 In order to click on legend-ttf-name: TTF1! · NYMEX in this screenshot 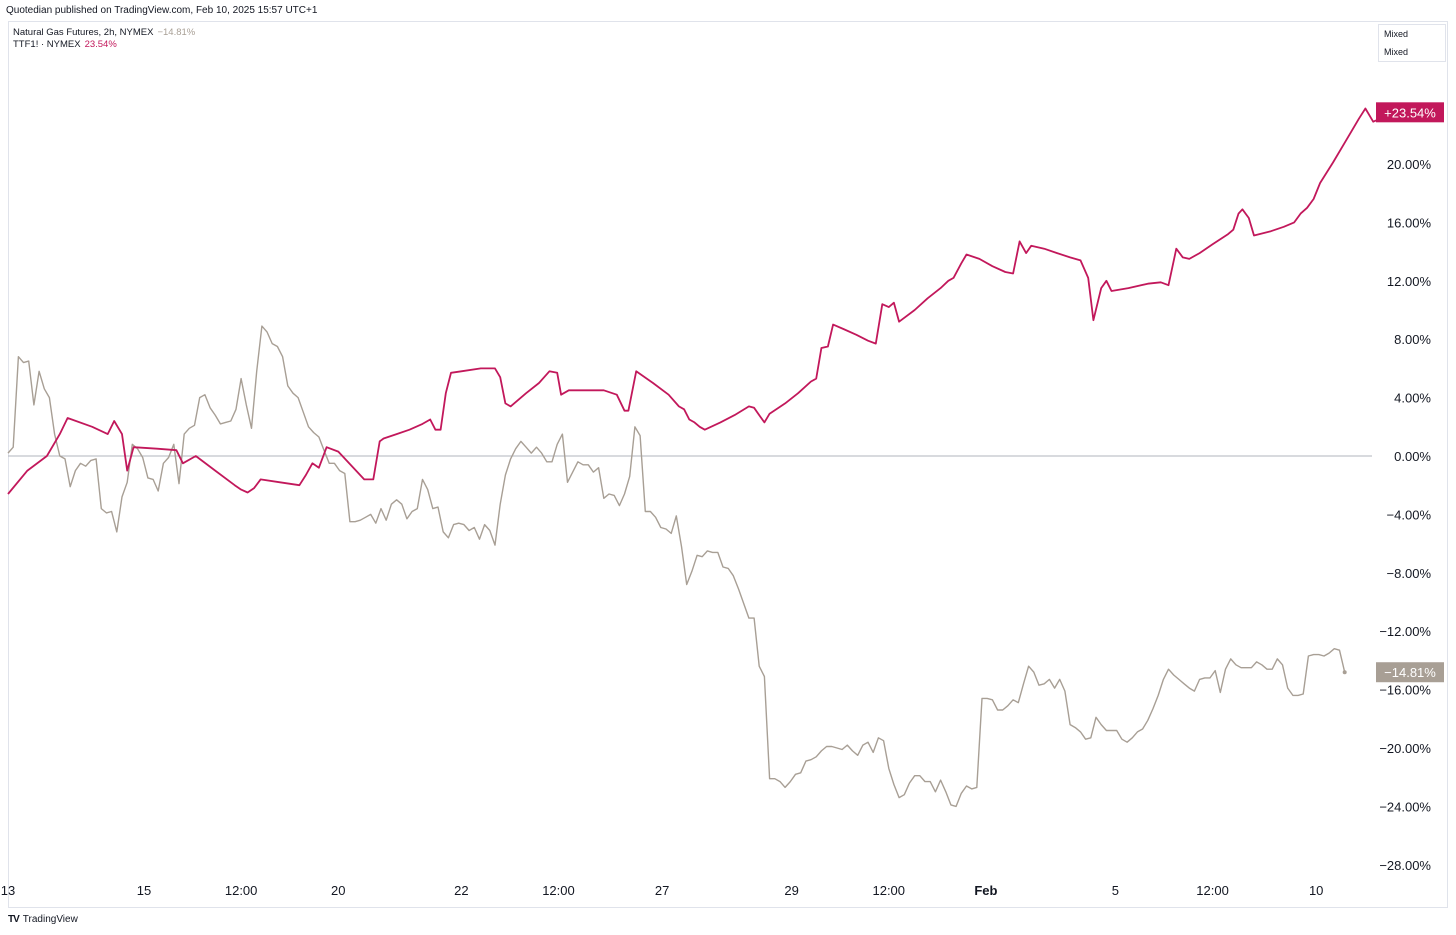, I will do `click(47, 44)`.